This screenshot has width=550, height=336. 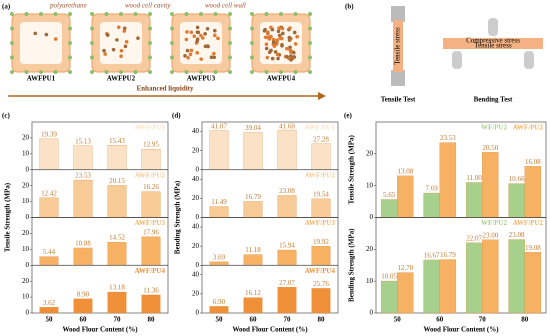 I want to click on value-label: 23.08, so click(x=517, y=235).